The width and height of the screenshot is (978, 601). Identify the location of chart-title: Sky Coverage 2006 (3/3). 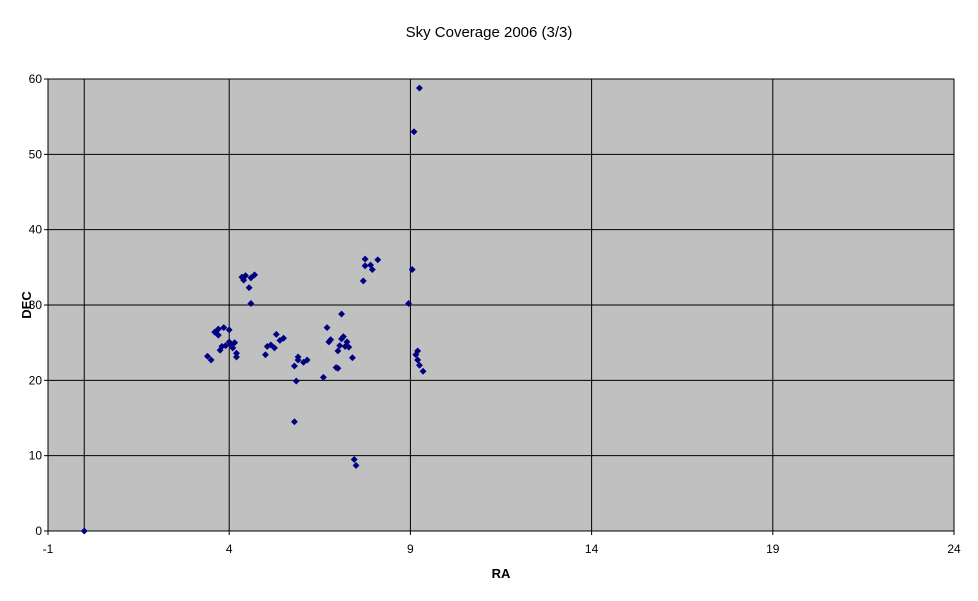
(489, 32).